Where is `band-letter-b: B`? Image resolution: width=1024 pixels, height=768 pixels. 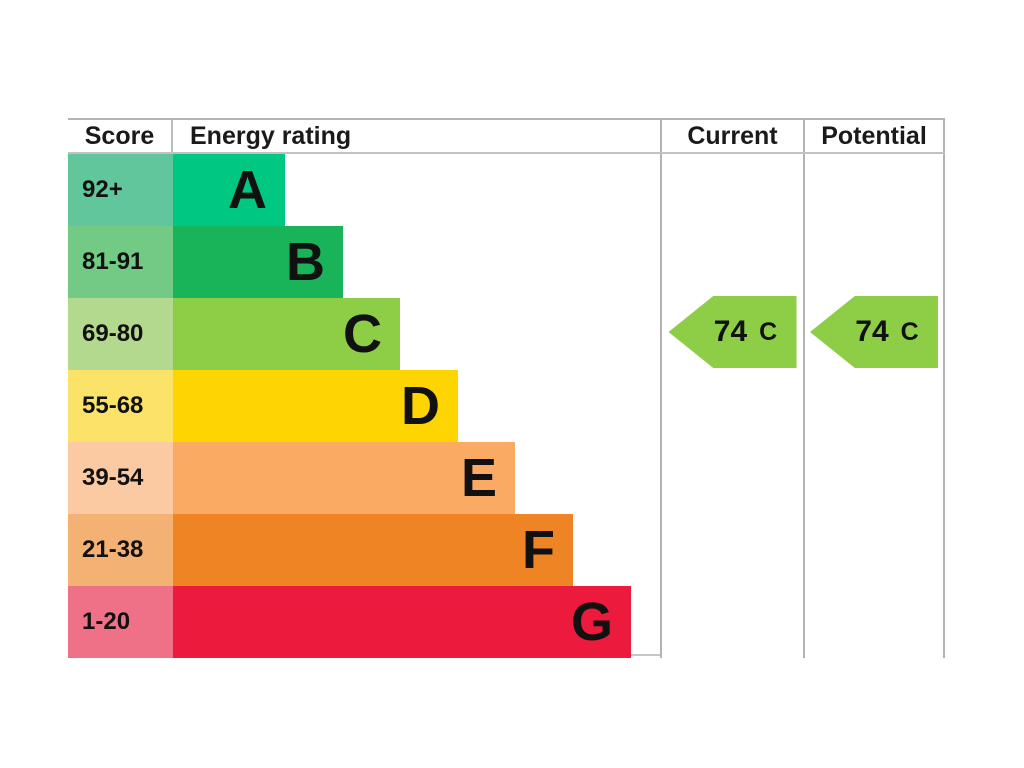 band-letter-b: B is located at coordinates (305, 262).